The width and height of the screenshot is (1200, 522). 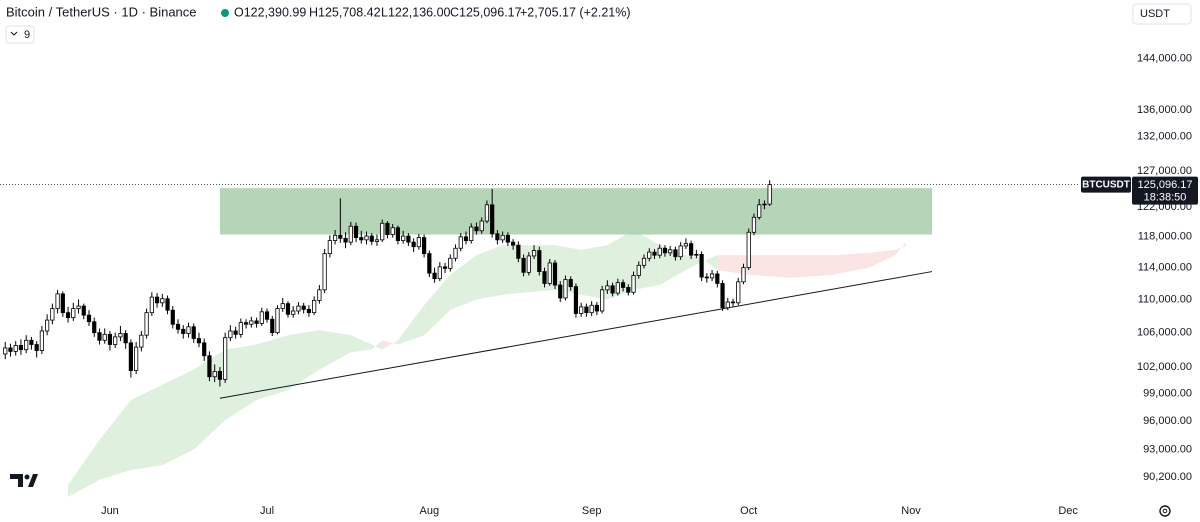 I want to click on price-tag-value: 125,096.17, so click(x=1164, y=185).